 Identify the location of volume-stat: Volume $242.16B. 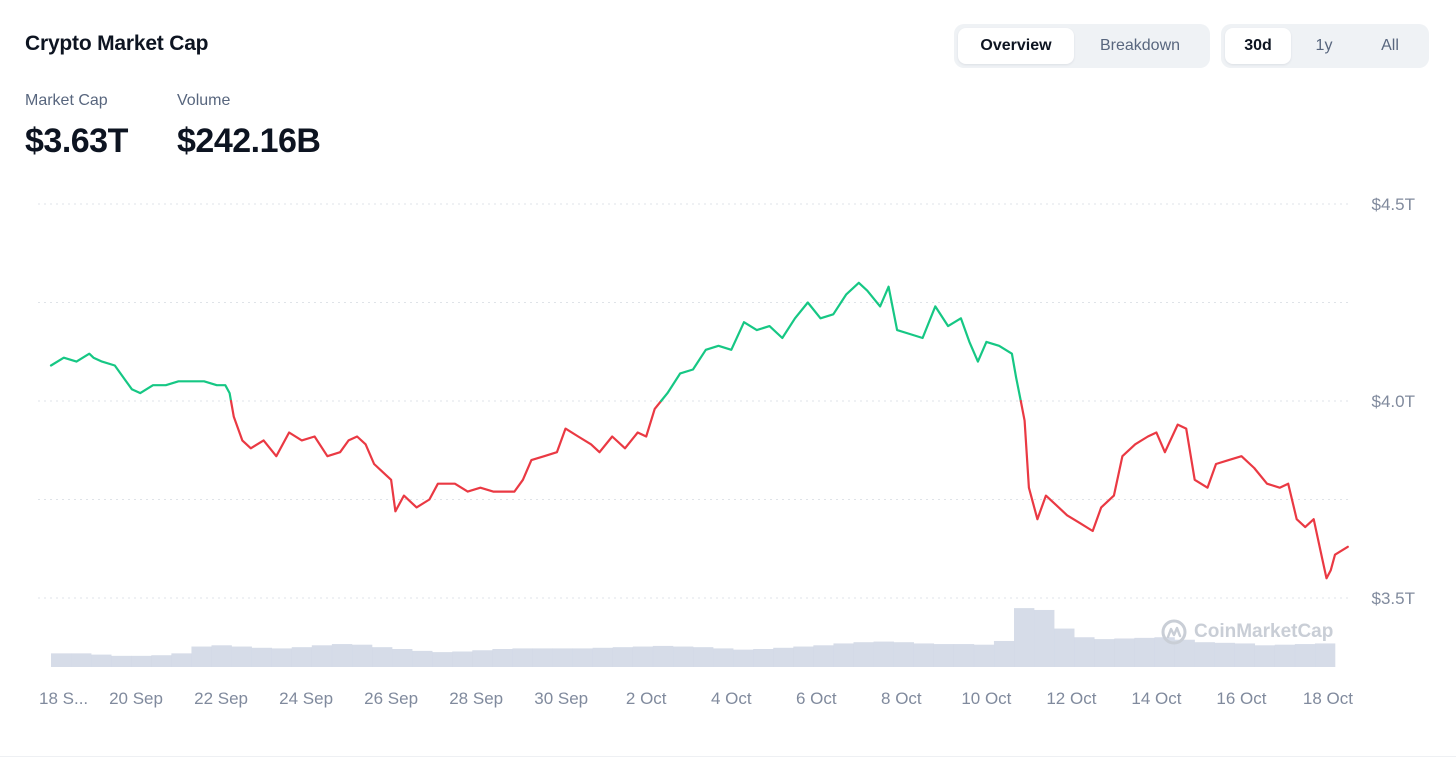
(249, 126).